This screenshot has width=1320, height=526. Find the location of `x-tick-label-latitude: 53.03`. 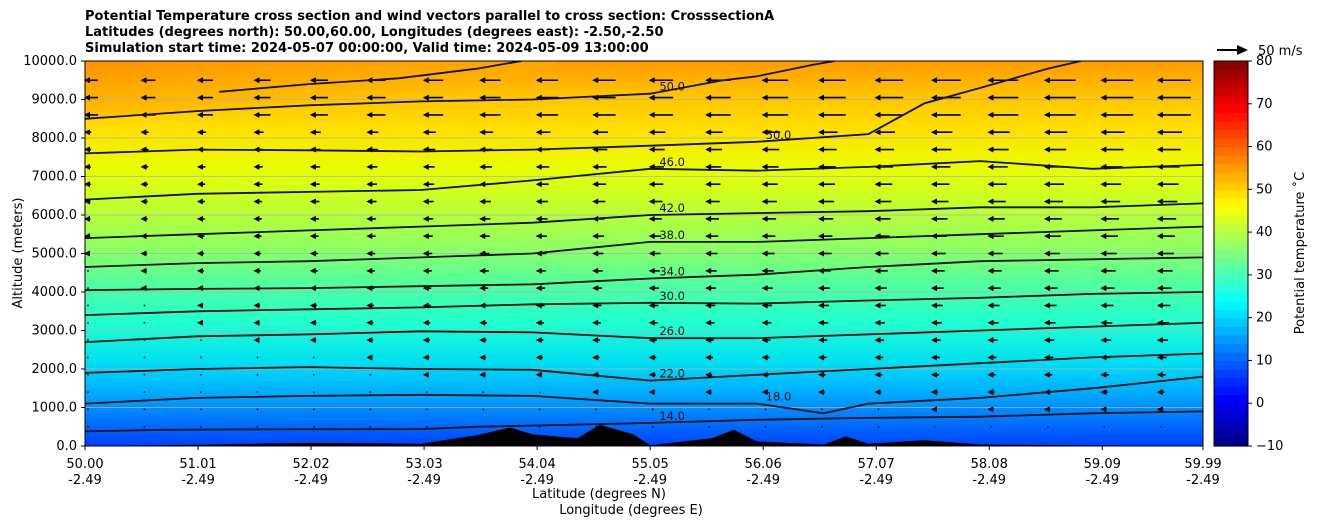

x-tick-label-latitude: 53.03 is located at coordinates (423, 464).